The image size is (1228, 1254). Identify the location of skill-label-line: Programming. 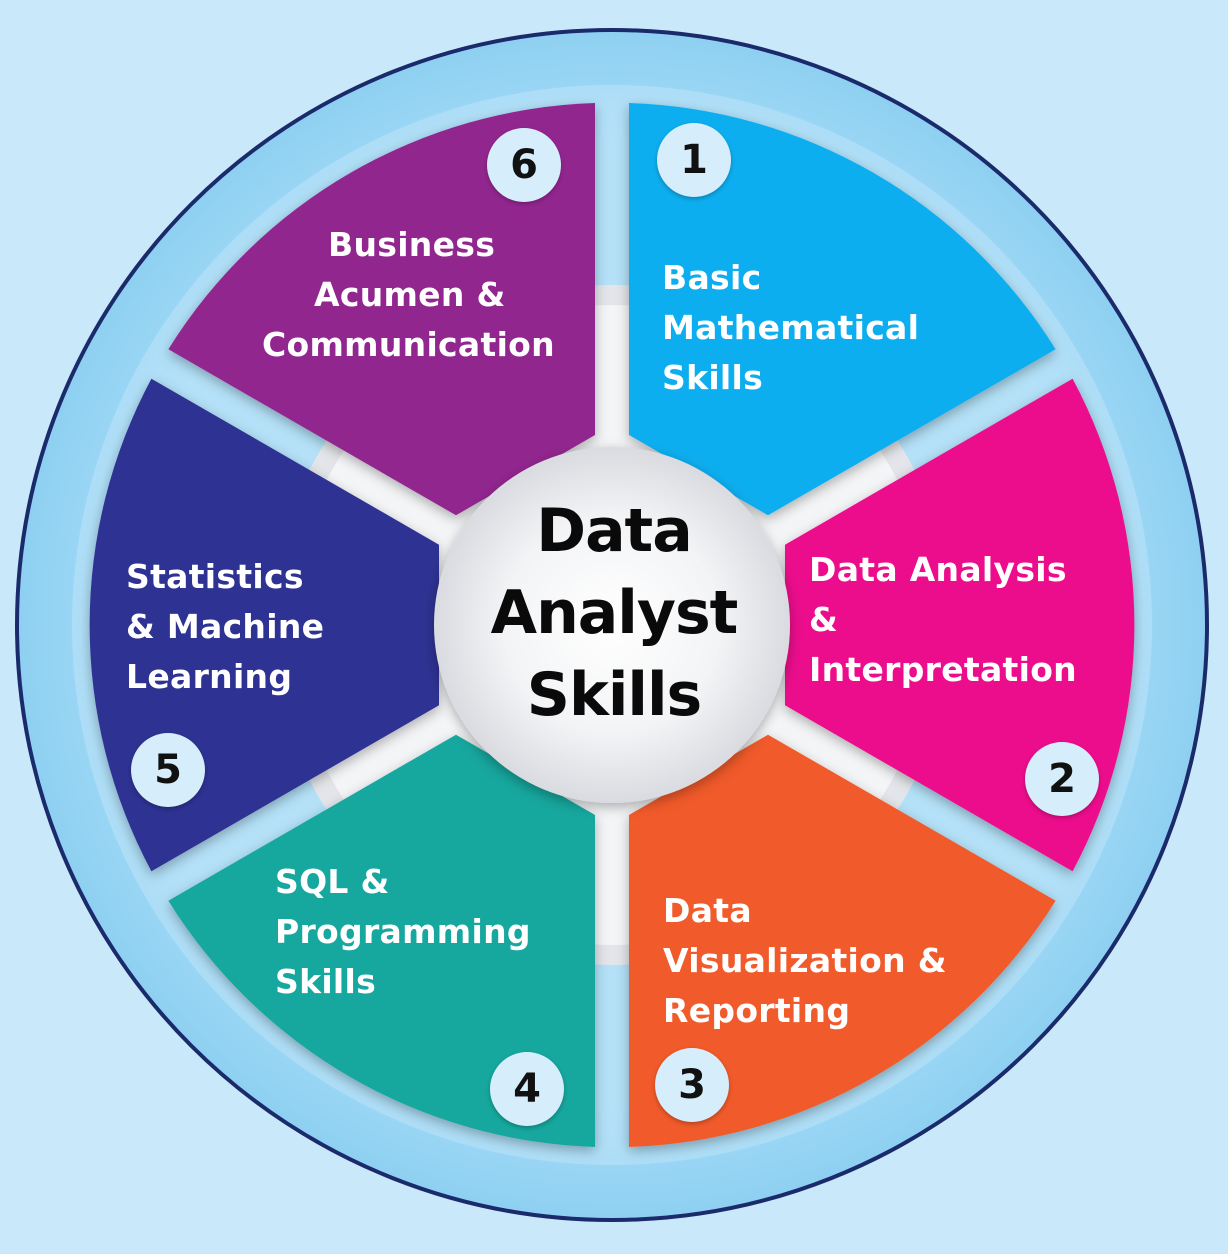
(403, 931).